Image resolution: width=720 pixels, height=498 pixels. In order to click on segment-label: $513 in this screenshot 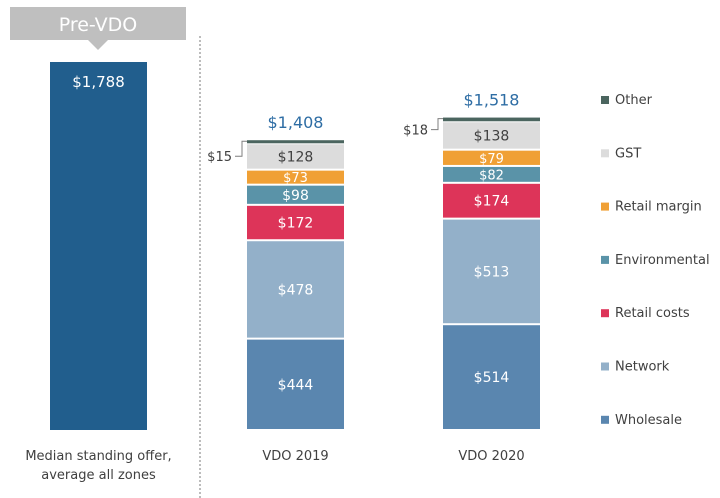, I will do `click(492, 272)`.